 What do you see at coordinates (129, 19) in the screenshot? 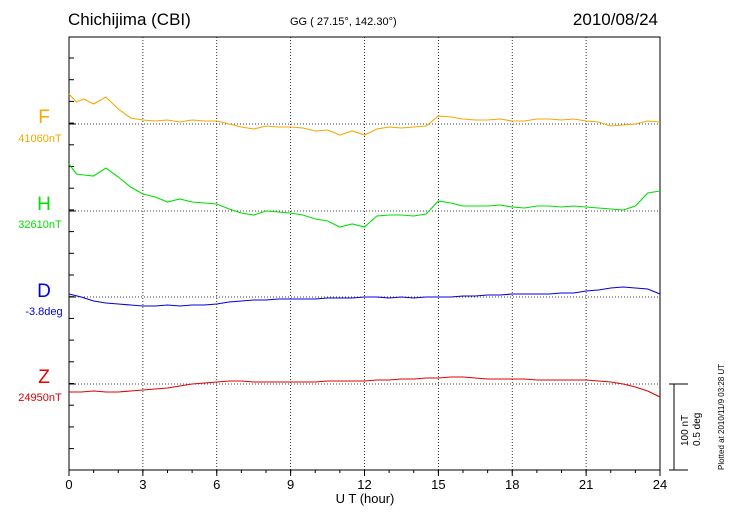
I see `station-title: Chichijima (CBI)` at bounding box center [129, 19].